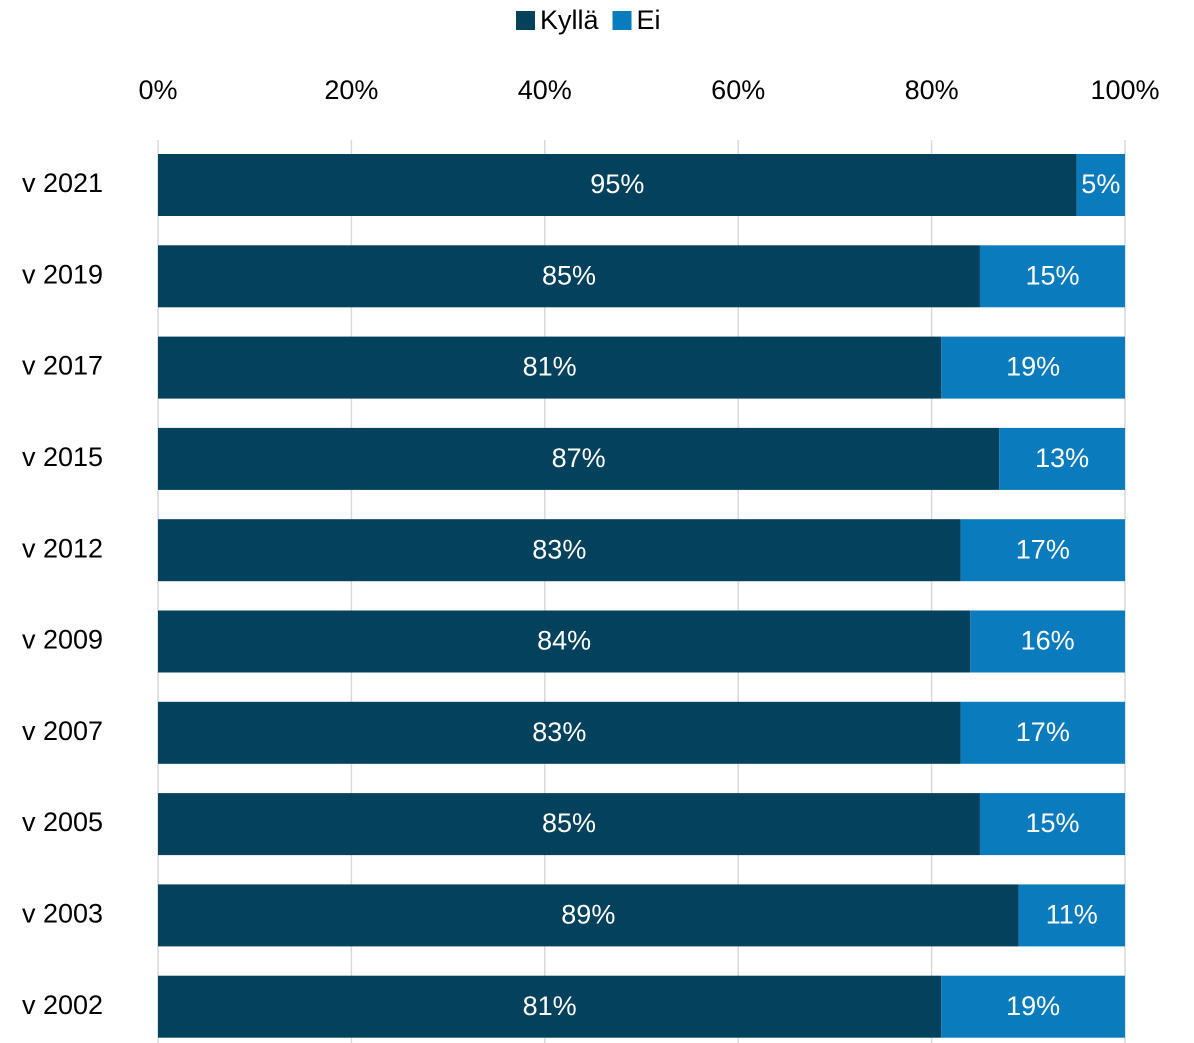 Image resolution: width=1194 pixels, height=1043 pixels. Describe the element at coordinates (649, 20) in the screenshot. I see `legend-label: Ei` at that location.